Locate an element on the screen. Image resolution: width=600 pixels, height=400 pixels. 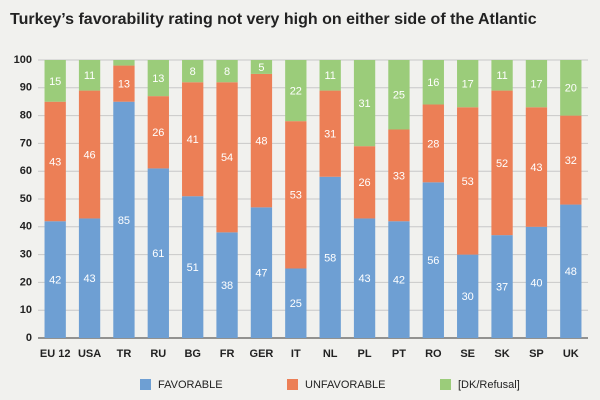
x-tick-label: SK is located at coordinates (501, 354).